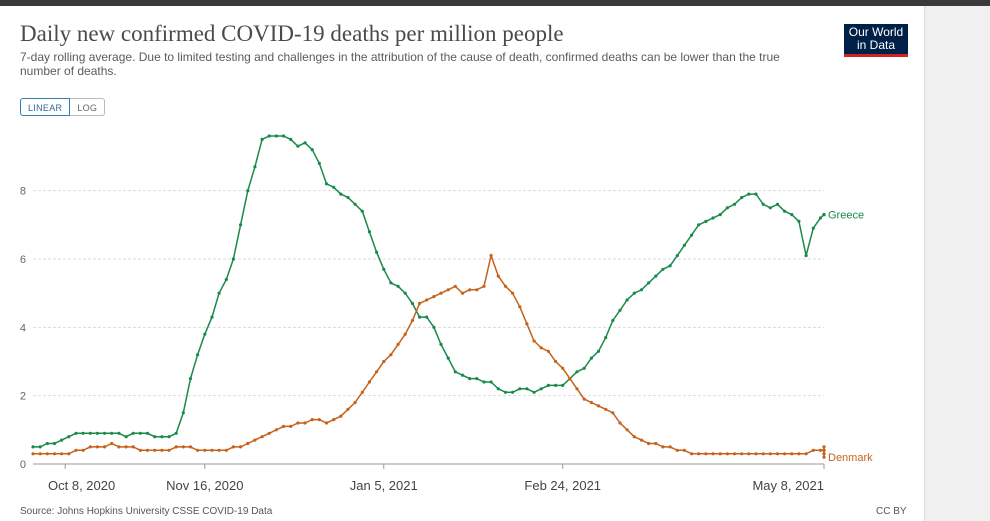 The image size is (990, 521). What do you see at coordinates (876, 32) in the screenshot?
I see `logo-line-1: Our World` at bounding box center [876, 32].